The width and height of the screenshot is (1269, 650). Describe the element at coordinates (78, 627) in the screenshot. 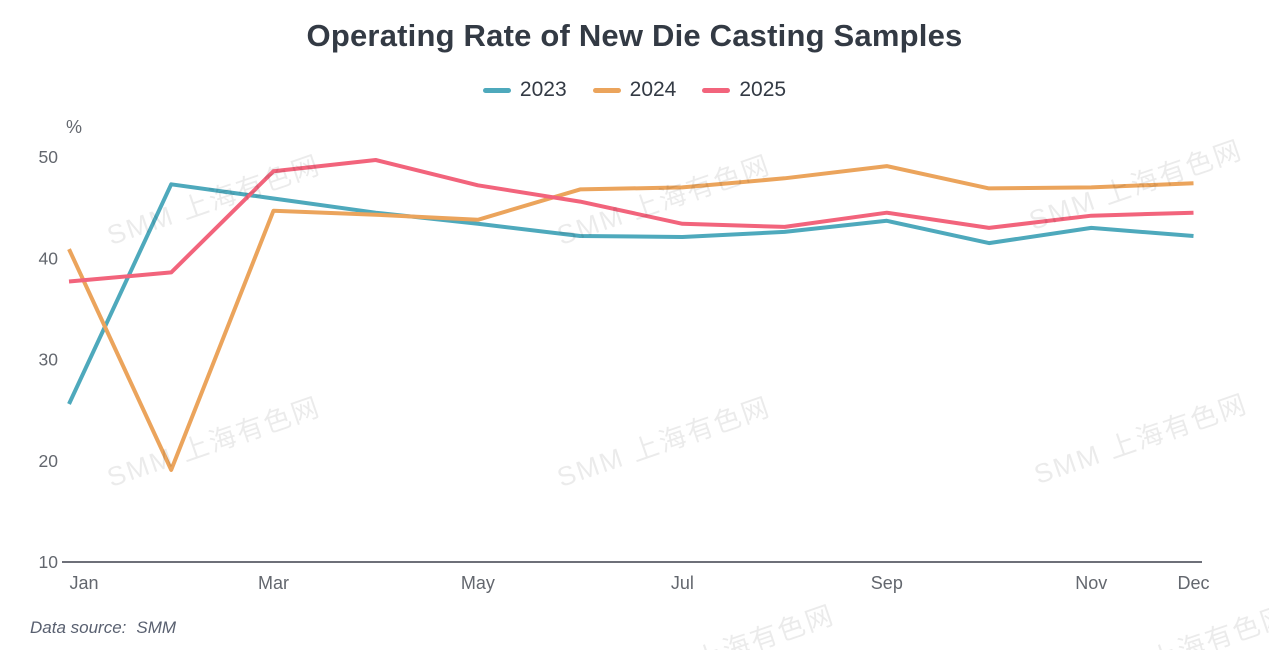

I see `data-source-label: Data source:` at that location.